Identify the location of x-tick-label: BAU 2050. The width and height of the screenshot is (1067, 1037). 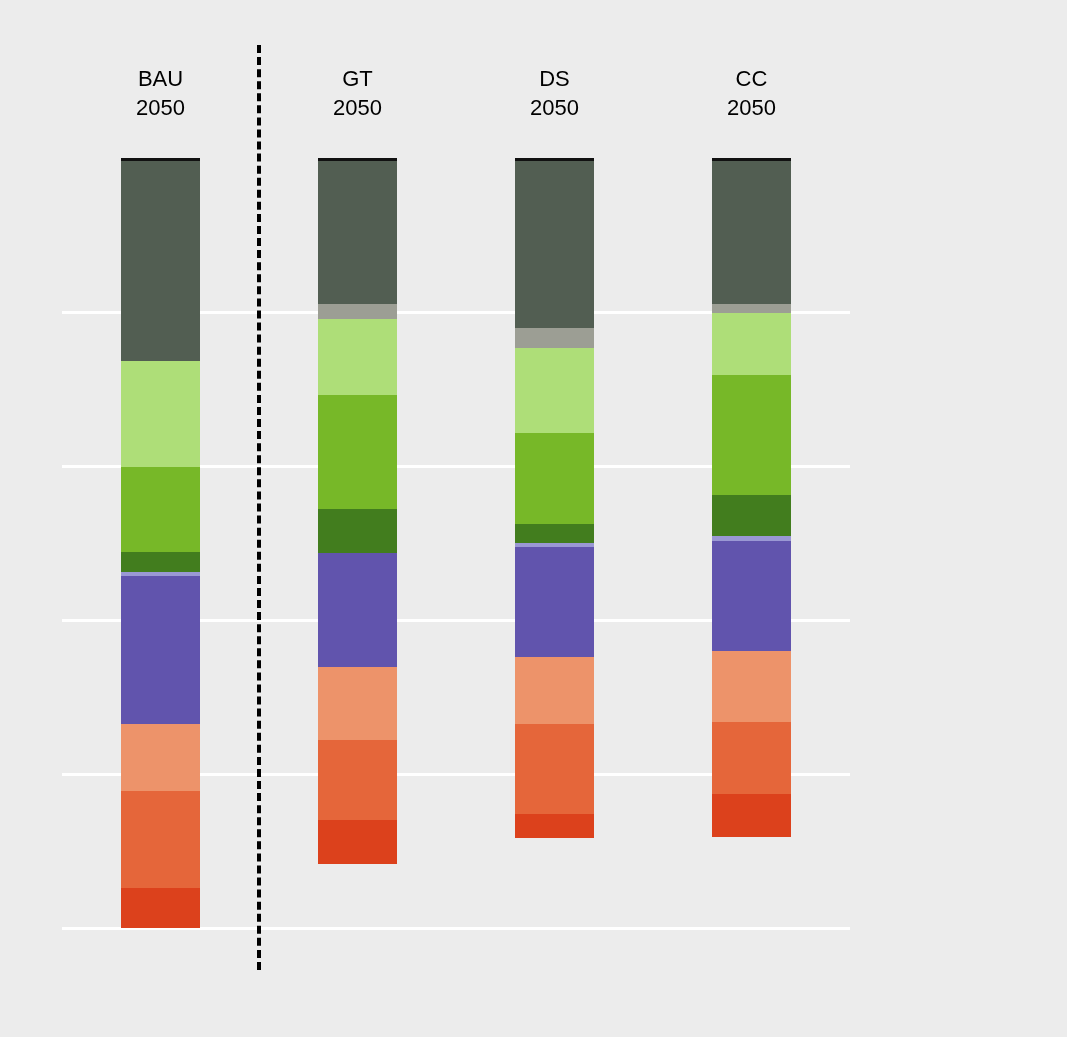
(160, 93).